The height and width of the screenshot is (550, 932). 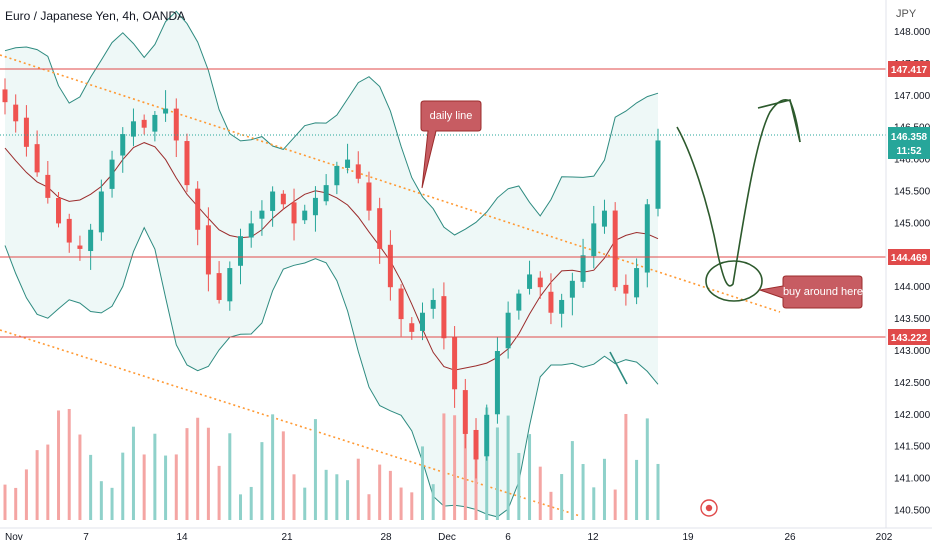 I want to click on price-tick-label: 144.000, so click(x=912, y=287).